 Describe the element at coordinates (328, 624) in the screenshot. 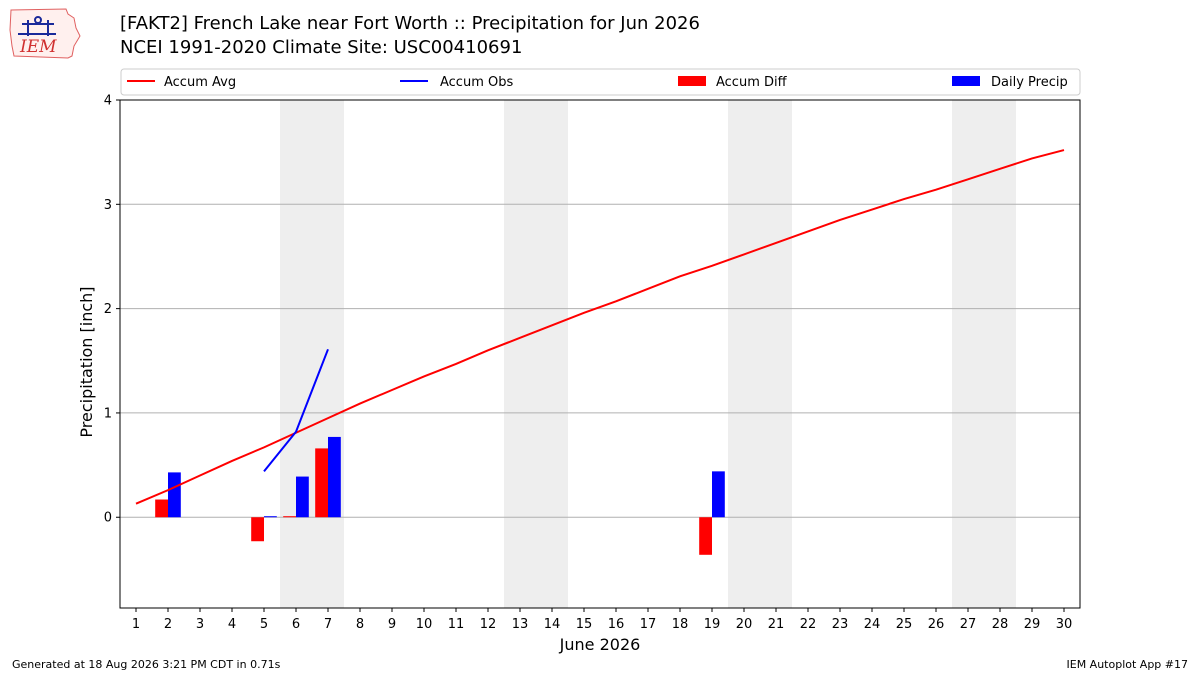

I see `x-tick-label: 7` at that location.